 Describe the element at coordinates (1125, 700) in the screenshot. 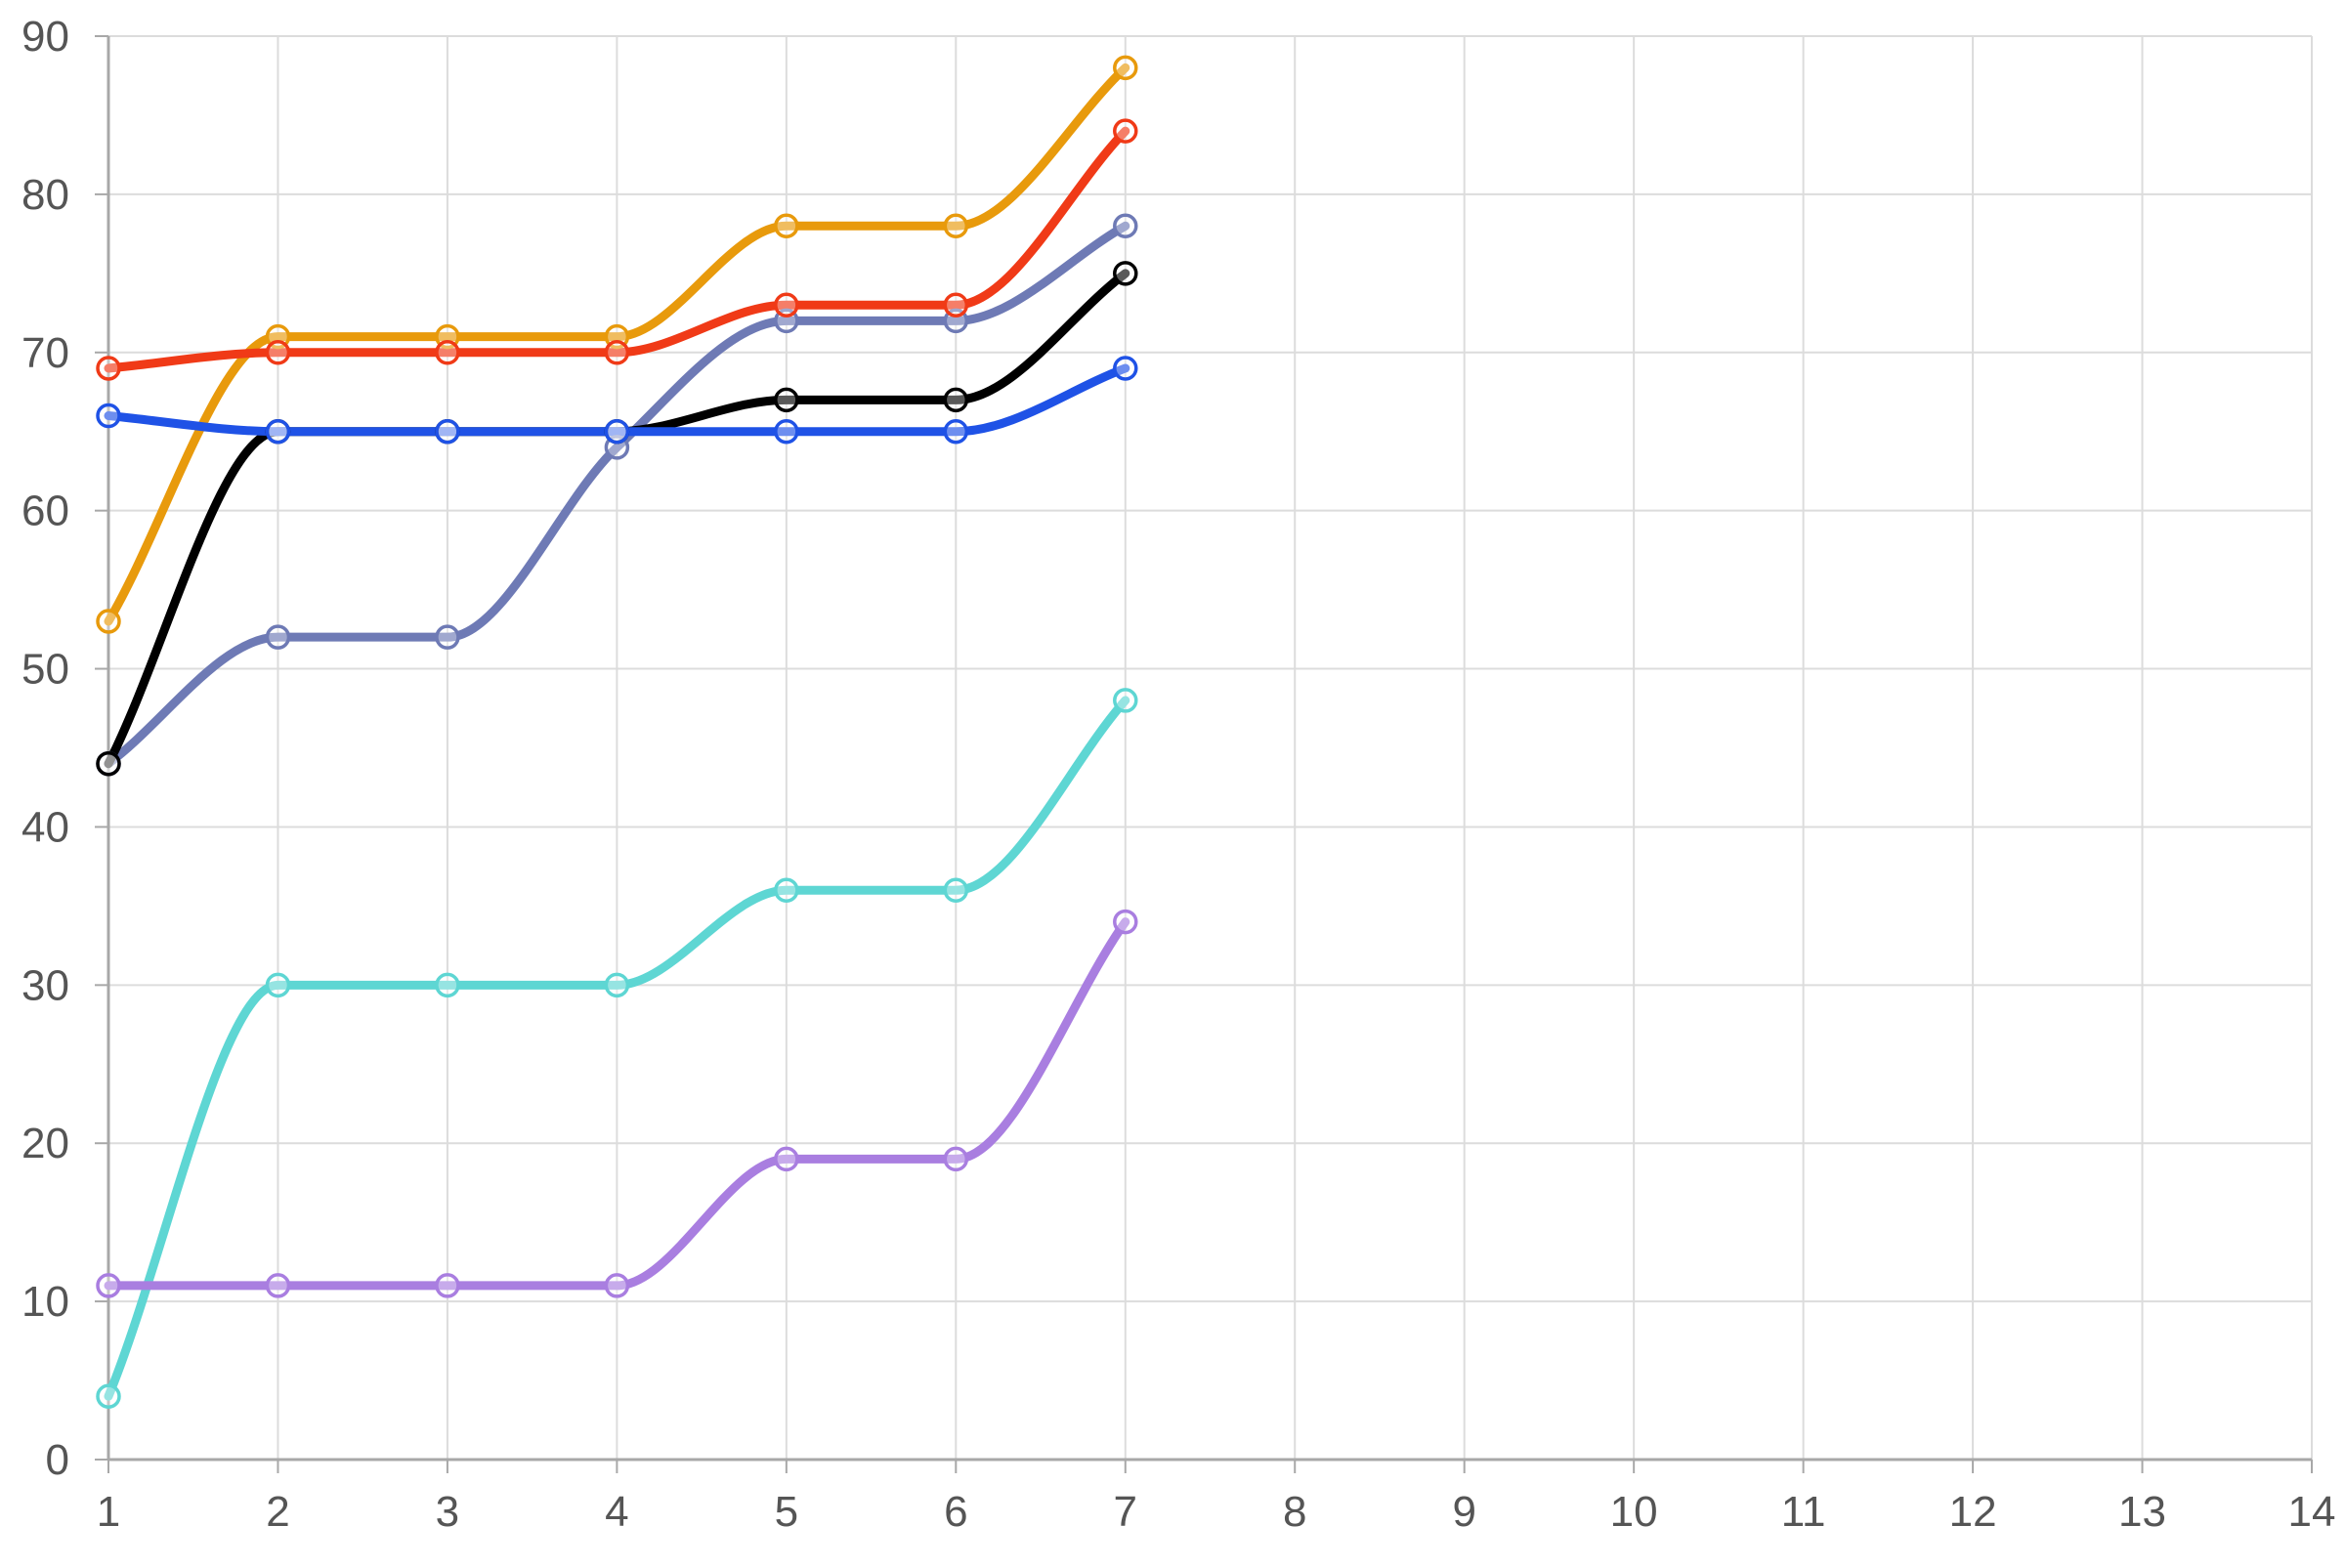

I see `data-point-s5-p6` at that location.